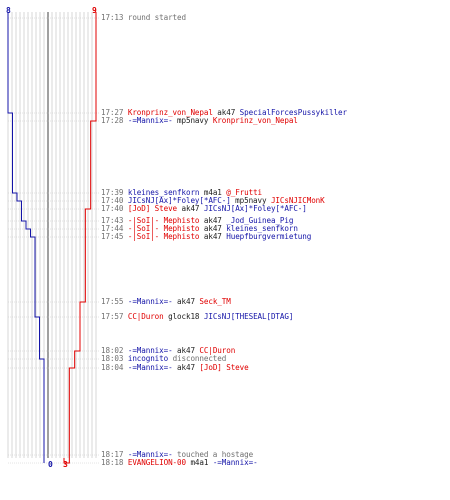 The width and height of the screenshot is (450, 500). Describe the element at coordinates (114, 350) in the screenshot. I see `event-time: 18:02` at that location.